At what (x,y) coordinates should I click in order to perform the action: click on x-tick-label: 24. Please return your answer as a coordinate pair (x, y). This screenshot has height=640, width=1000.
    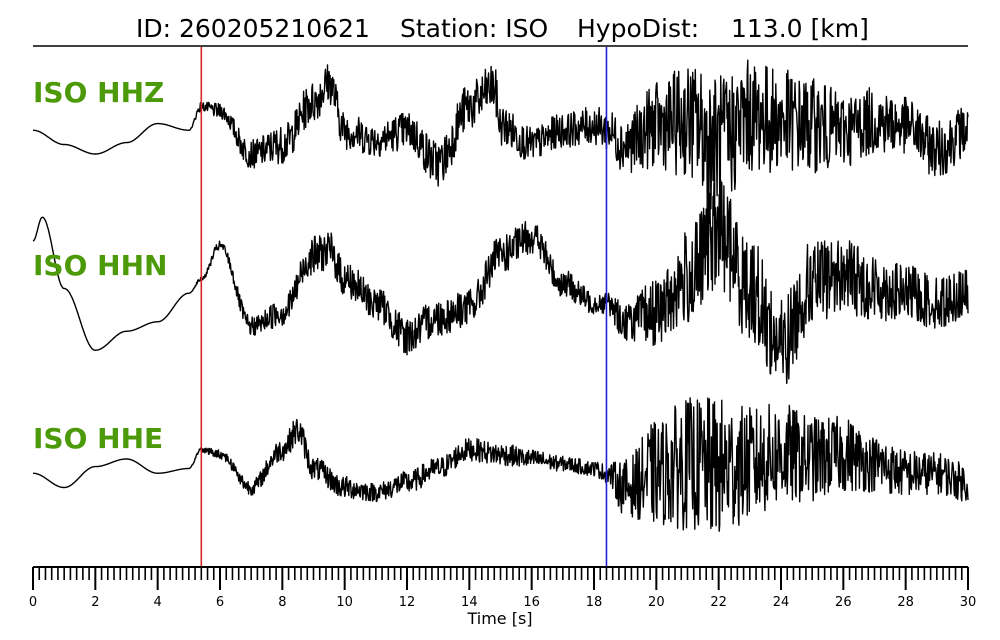
    Looking at the image, I should click on (781, 602).